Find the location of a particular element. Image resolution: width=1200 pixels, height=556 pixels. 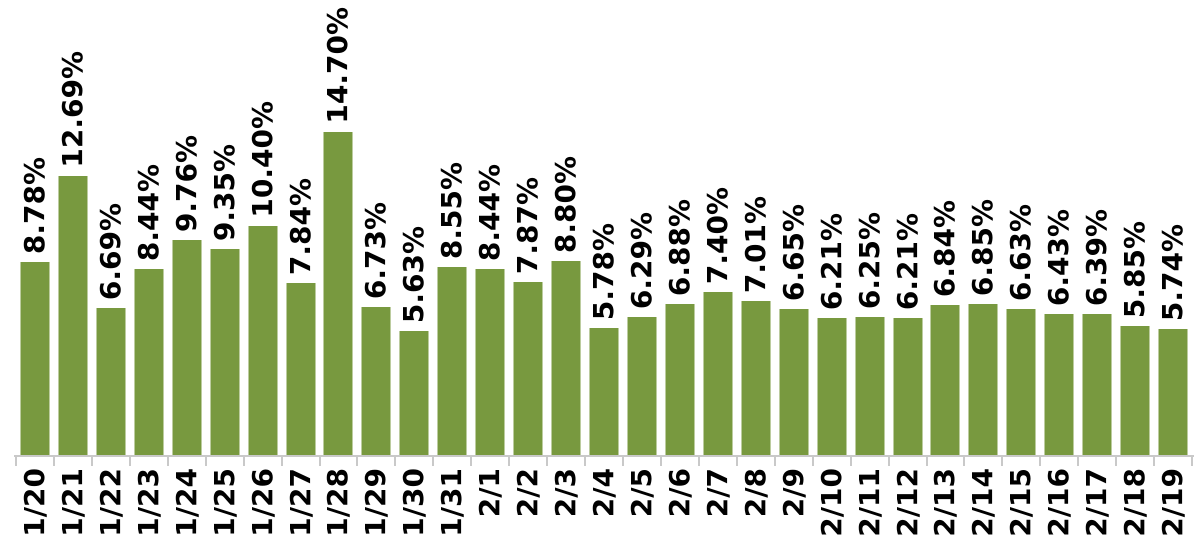

bar-cell: 6.88% 2/6 is located at coordinates (679, 258).